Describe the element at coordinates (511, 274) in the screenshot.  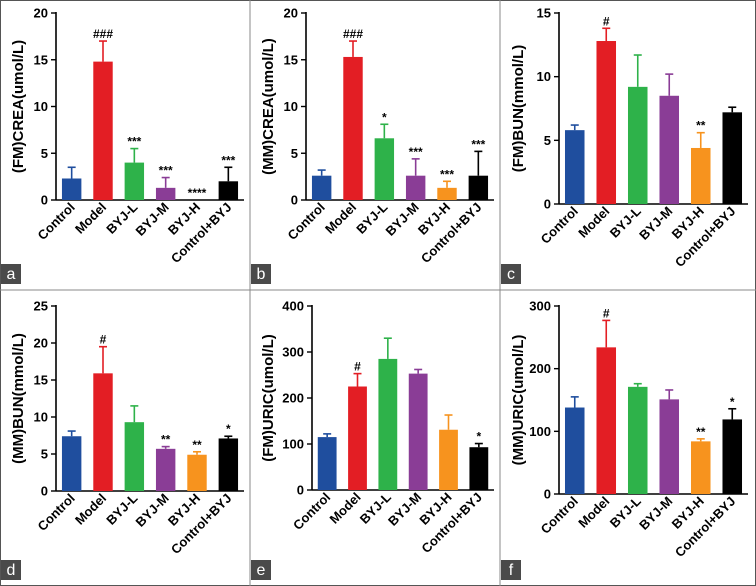
I see `panel-letter: c` at that location.